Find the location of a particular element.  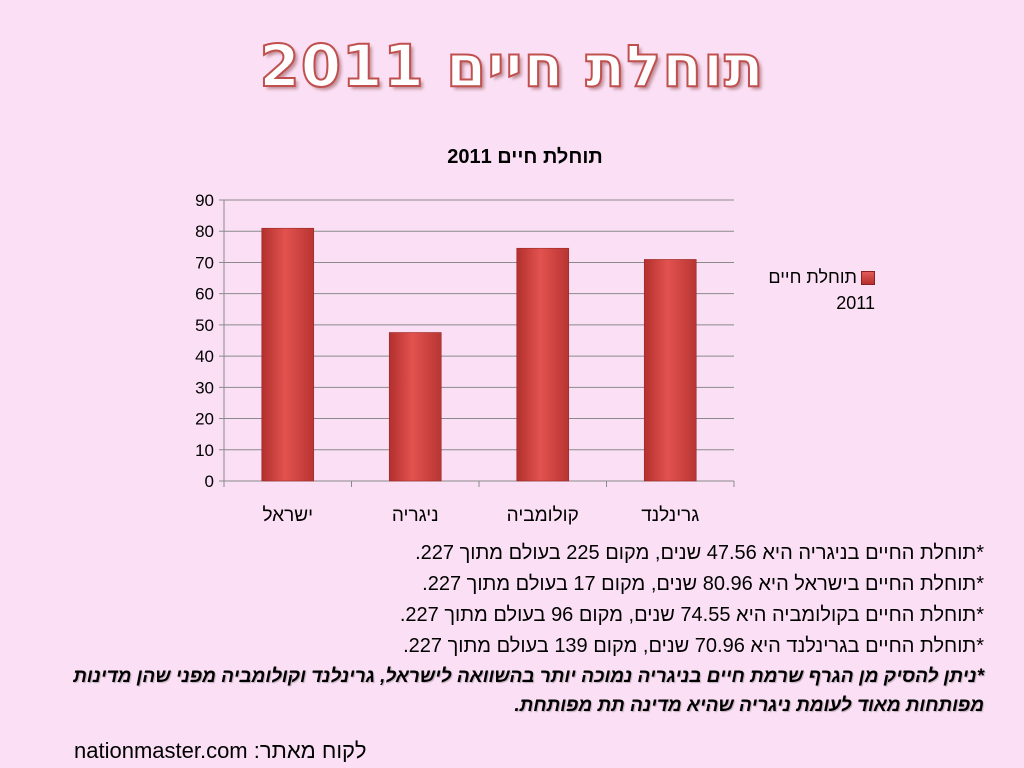

x-tick-label: ישראל is located at coordinates (287, 515).